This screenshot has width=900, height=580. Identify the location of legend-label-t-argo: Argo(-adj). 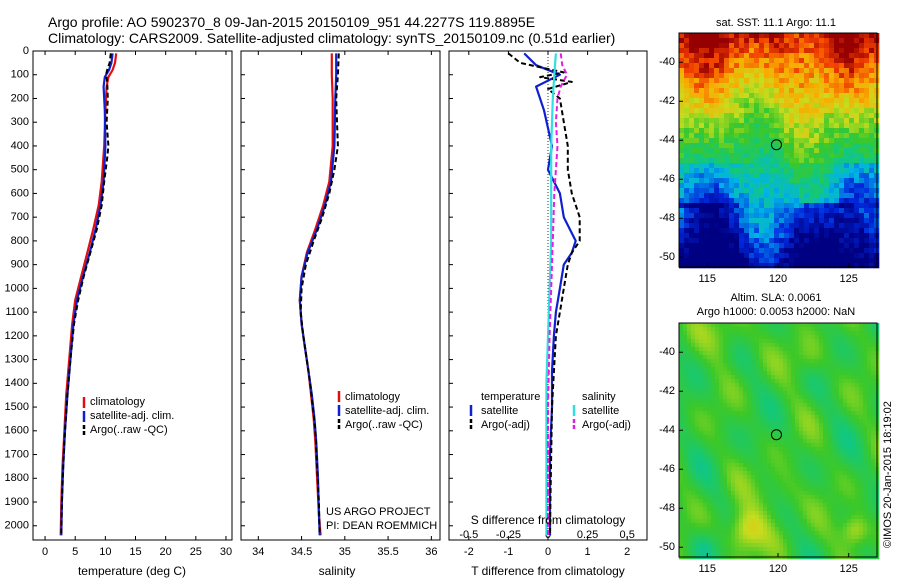
(505, 425).